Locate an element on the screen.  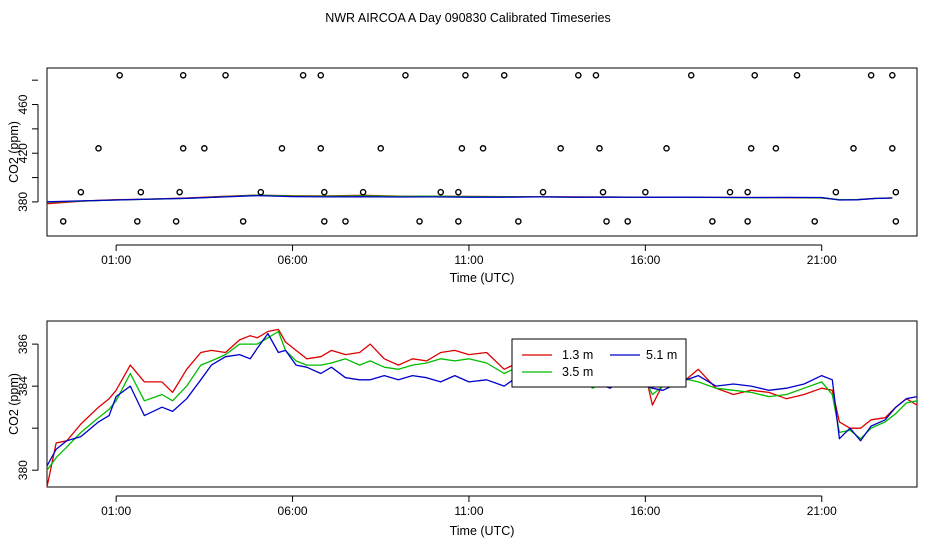
panel-bottom-x-axis: 01:00 06:00 11:00 16:00 21:00 is located at coordinates (469, 506).